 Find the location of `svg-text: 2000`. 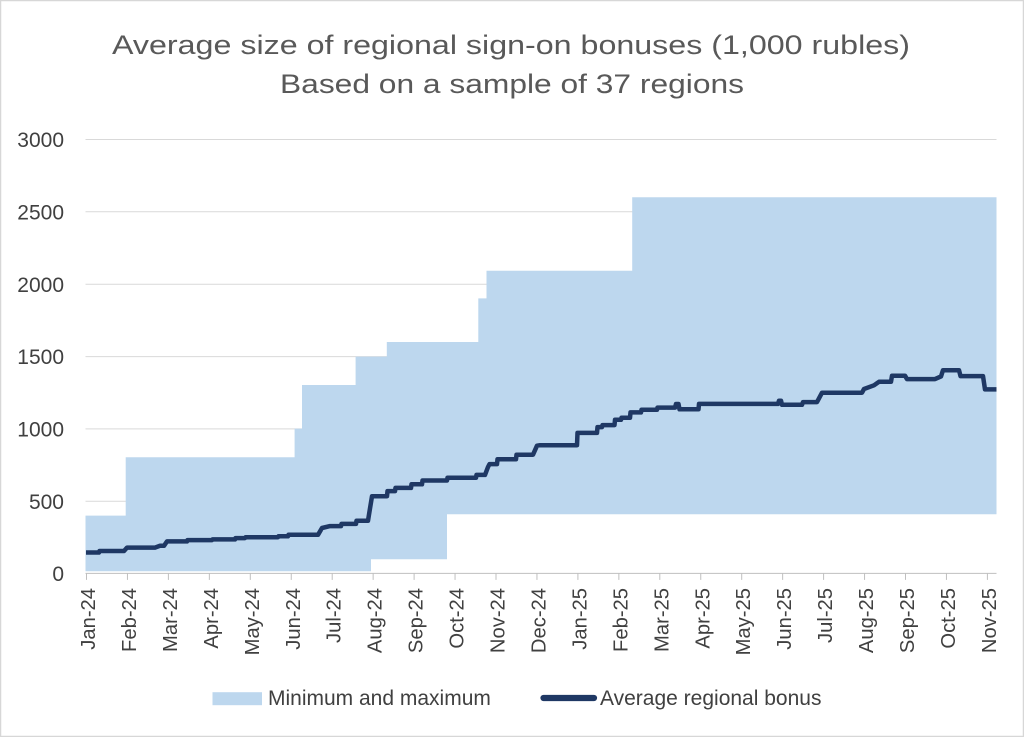

svg-text: 2000 is located at coordinates (40, 285).